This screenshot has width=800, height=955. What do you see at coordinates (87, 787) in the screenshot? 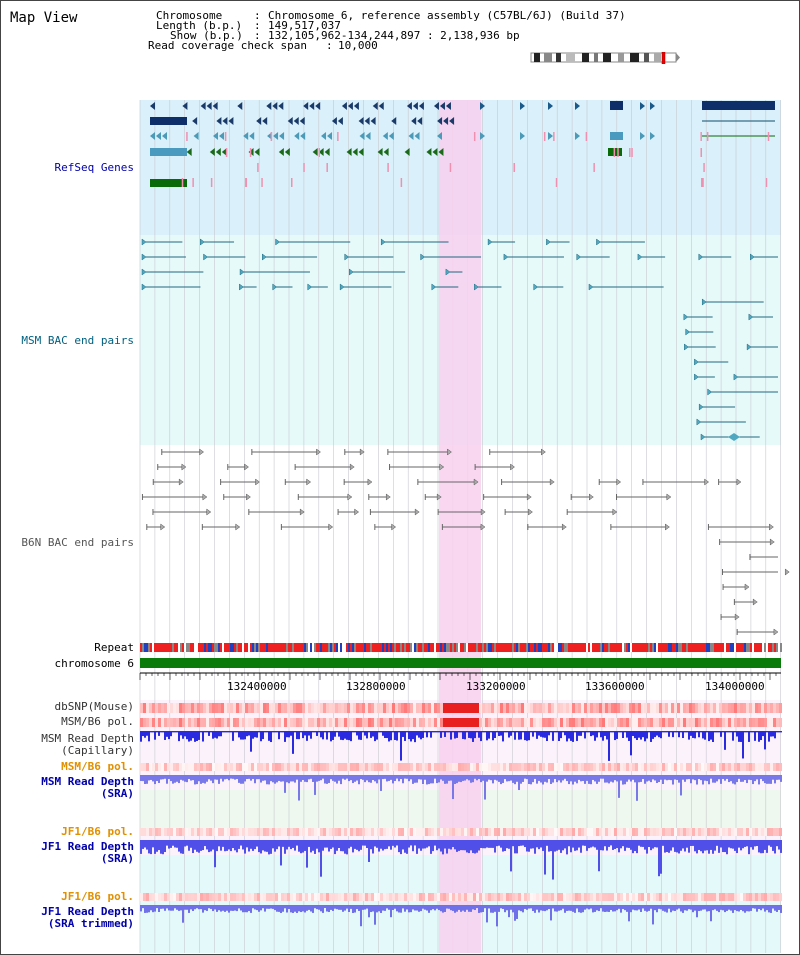
I see `msm-read-depth-sra-label: MSM Read Depth (SRA)` at bounding box center [87, 787].